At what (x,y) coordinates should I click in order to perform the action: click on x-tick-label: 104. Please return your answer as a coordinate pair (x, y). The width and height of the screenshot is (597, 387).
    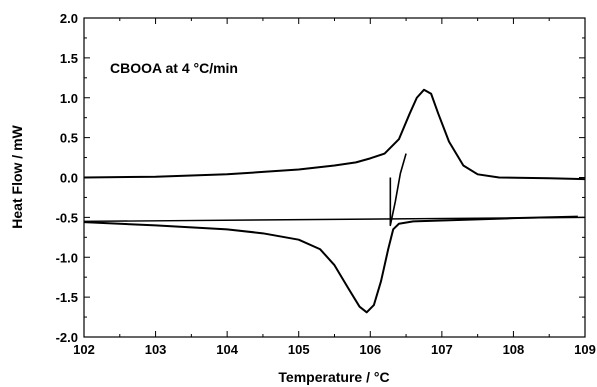
    Looking at the image, I should click on (227, 349).